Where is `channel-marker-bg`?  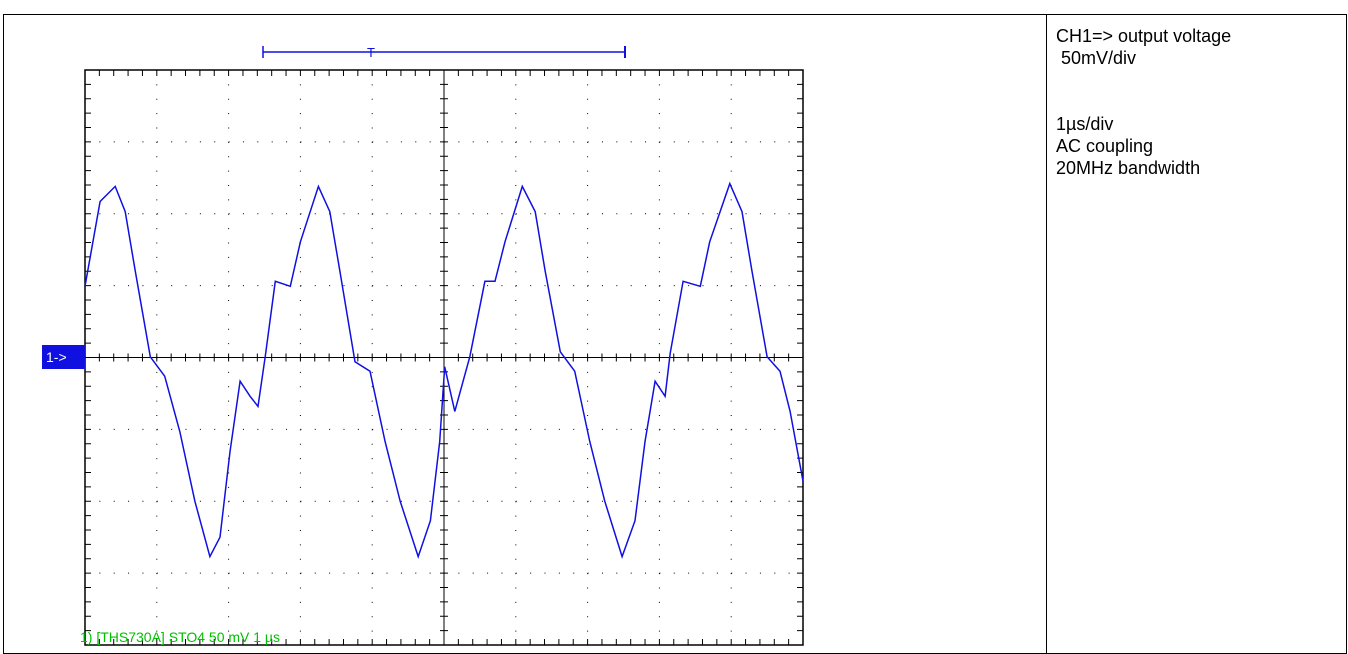
channel-marker-bg is located at coordinates (63, 357).